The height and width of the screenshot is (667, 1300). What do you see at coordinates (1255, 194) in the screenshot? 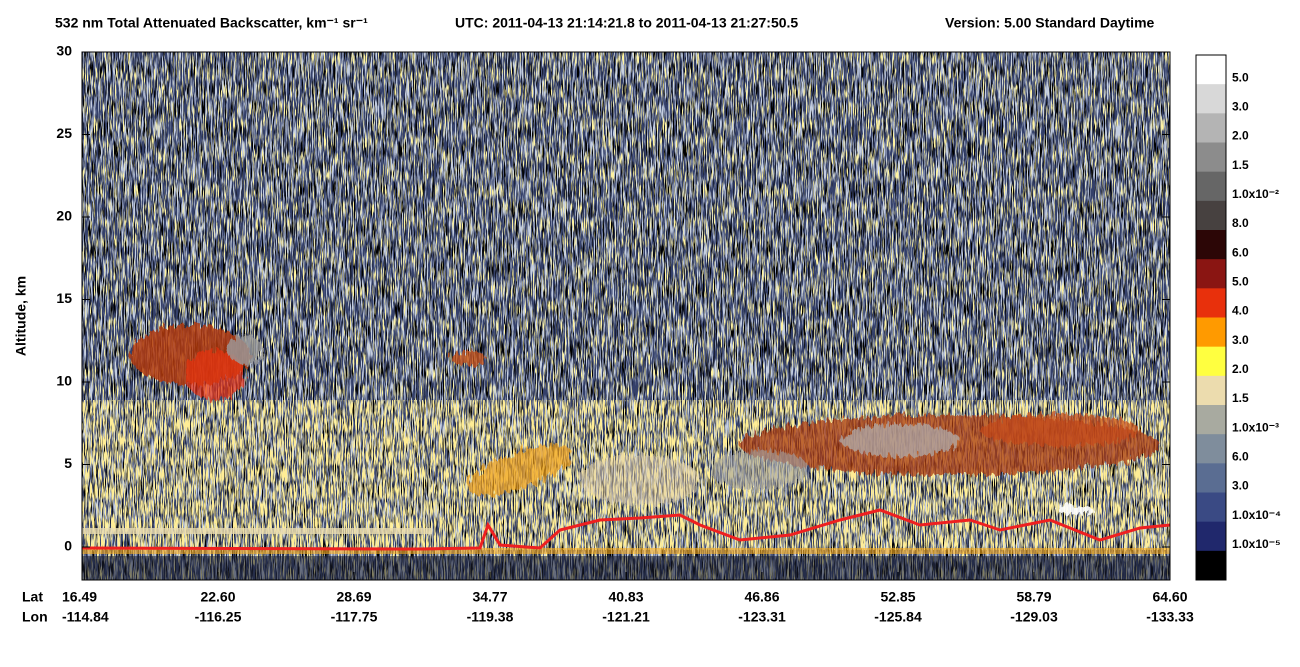
I see `colorbar-label: 1.0x10⁻²` at bounding box center [1255, 194].